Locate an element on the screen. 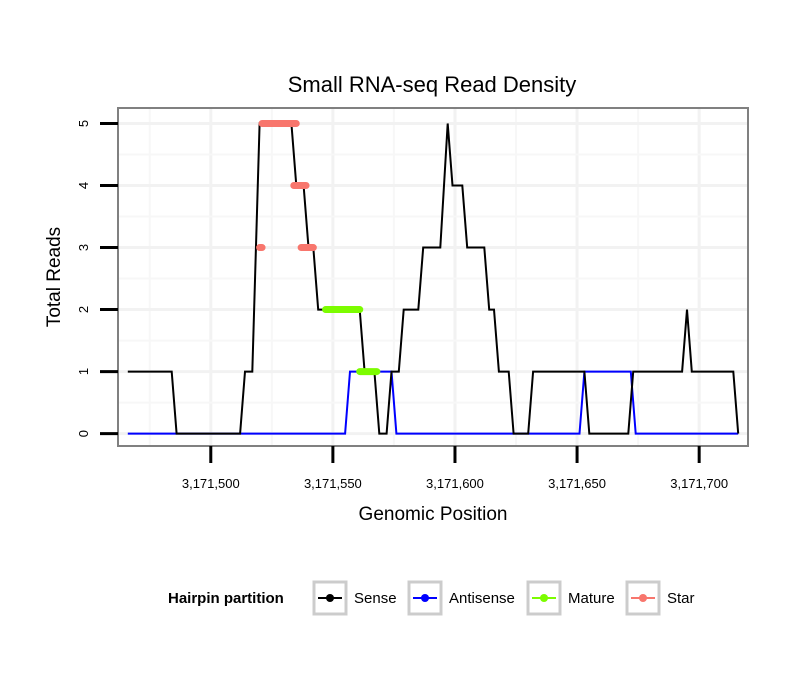 The width and height of the screenshot is (810, 690). legend-title: Hairpin partition is located at coordinates (226, 598).